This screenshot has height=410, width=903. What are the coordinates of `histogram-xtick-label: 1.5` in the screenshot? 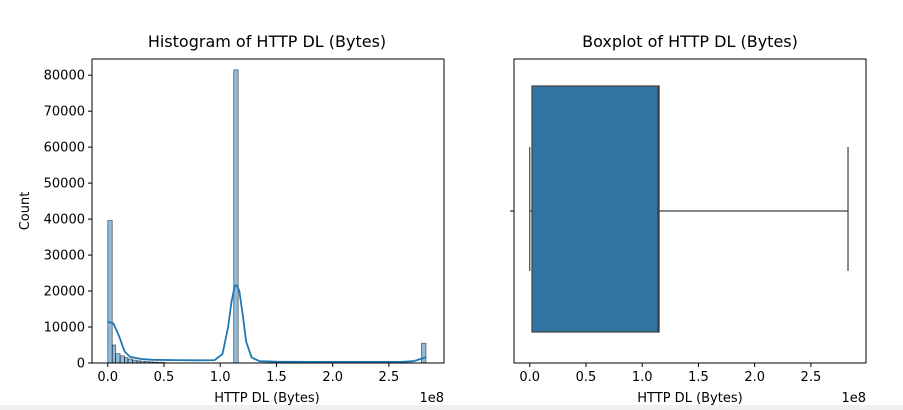 It's located at (276, 377).